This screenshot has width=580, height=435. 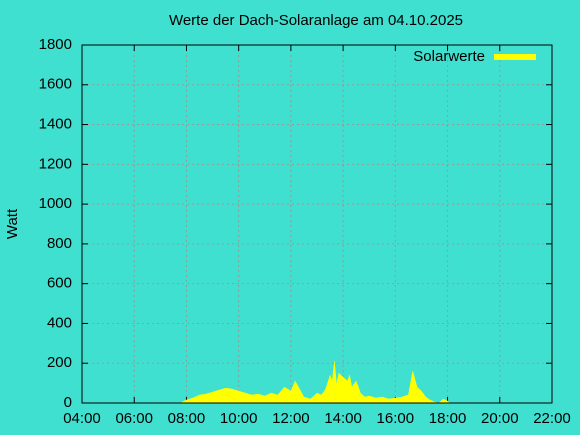 What do you see at coordinates (68, 402) in the screenshot?
I see `y-tick-label: 0` at bounding box center [68, 402].